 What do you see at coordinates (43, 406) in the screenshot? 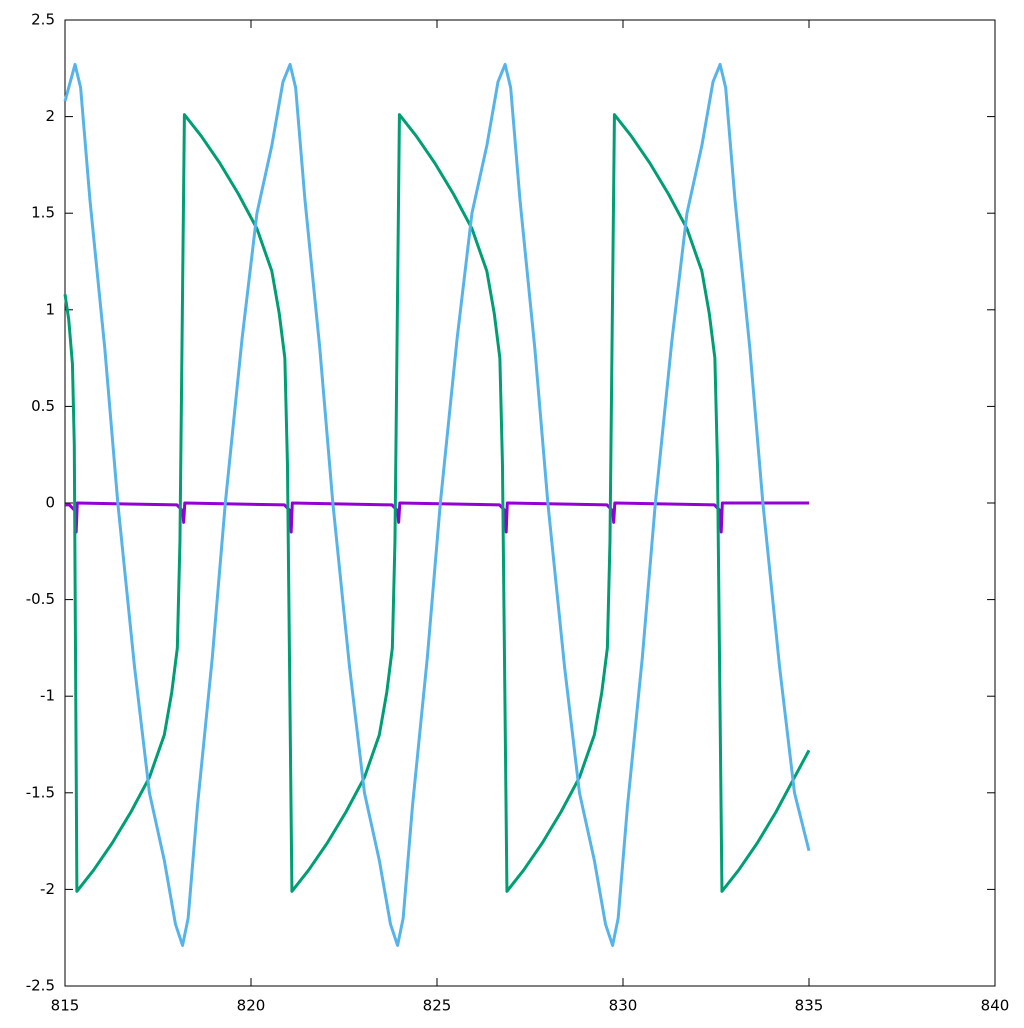
I see `y-tick-label: 0.5` at bounding box center [43, 406].